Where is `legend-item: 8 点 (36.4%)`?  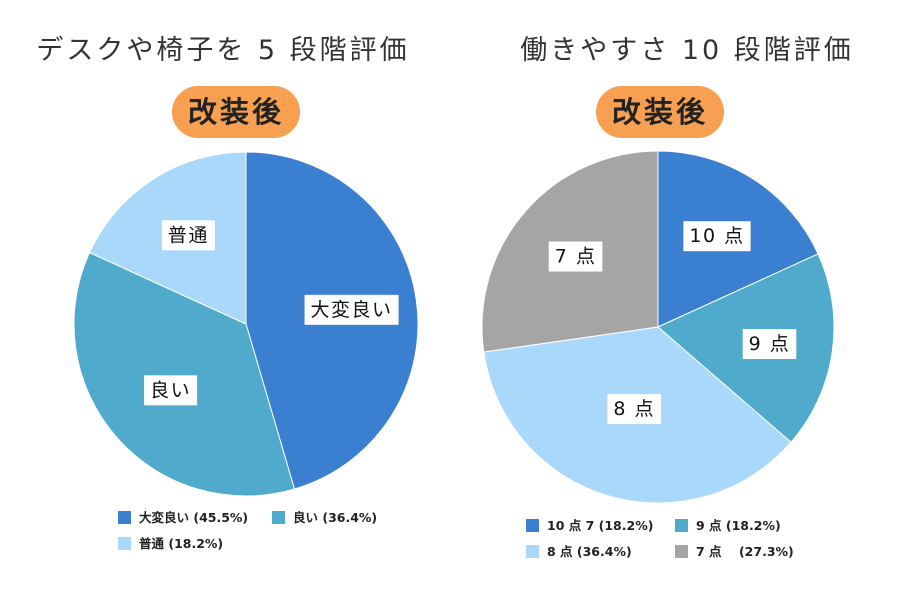 legend-item: 8 点 (36.4%) is located at coordinates (579, 552).